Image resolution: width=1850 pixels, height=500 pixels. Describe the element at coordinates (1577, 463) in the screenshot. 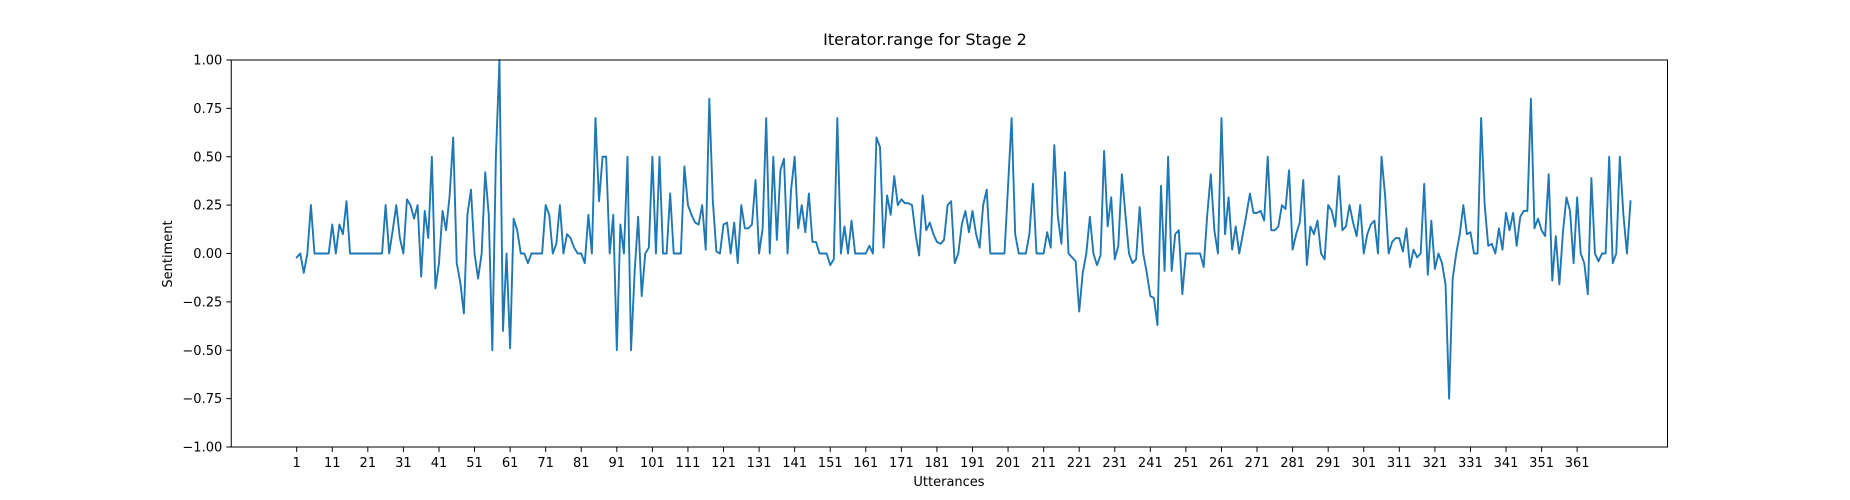

I see `x-tick-label: 361` at that location.